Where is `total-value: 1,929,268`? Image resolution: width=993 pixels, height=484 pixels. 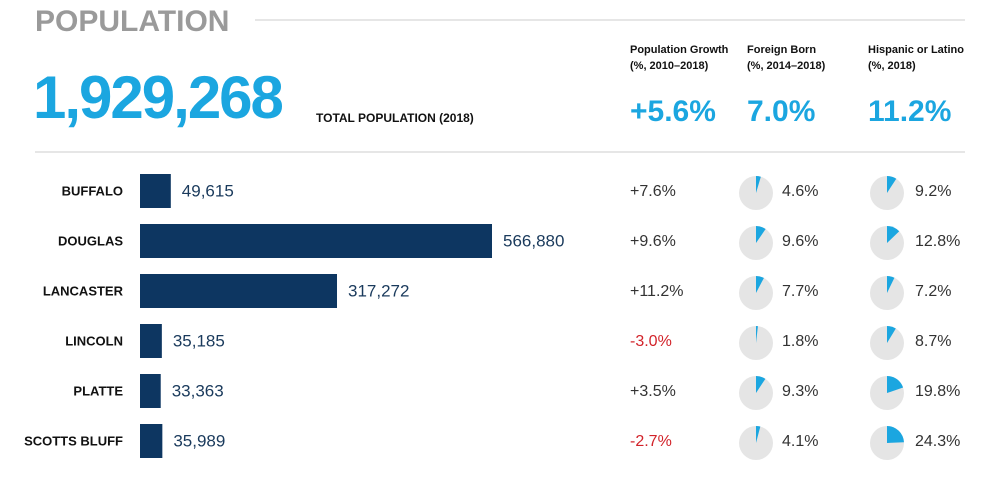
total-value: 1,929,268 is located at coordinates (158, 97).